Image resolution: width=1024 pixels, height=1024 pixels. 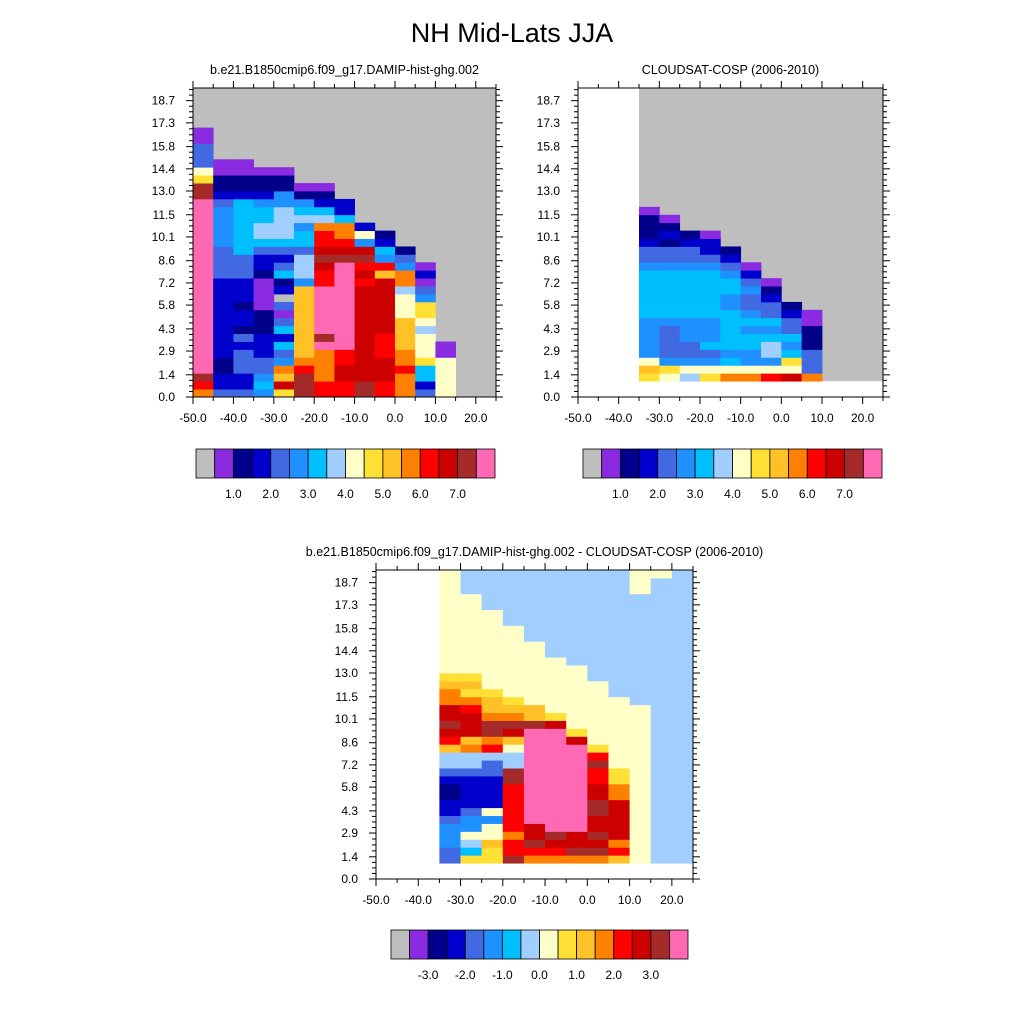 What do you see at coordinates (781, 418) in the screenshot?
I see `x-tick-label: 0.0` at bounding box center [781, 418].